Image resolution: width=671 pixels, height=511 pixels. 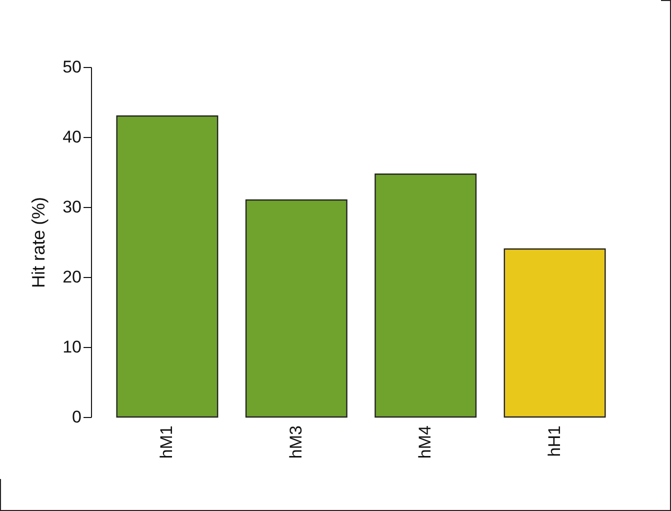 I want to click on x-tick-label: hH1, so click(x=554, y=441).